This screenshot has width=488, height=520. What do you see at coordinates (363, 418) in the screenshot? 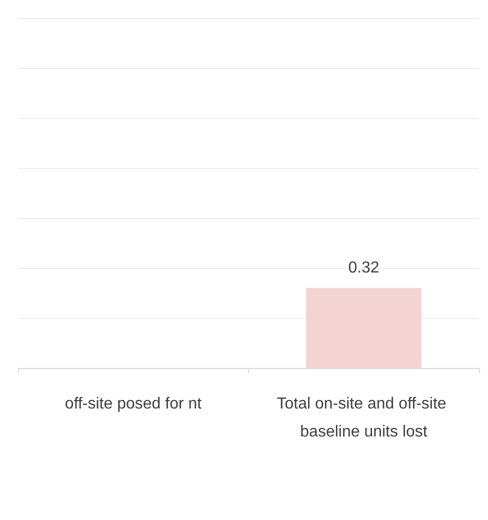
I see `x-tick-label: Total on-site and off-site baseline units lost` at bounding box center [363, 418].